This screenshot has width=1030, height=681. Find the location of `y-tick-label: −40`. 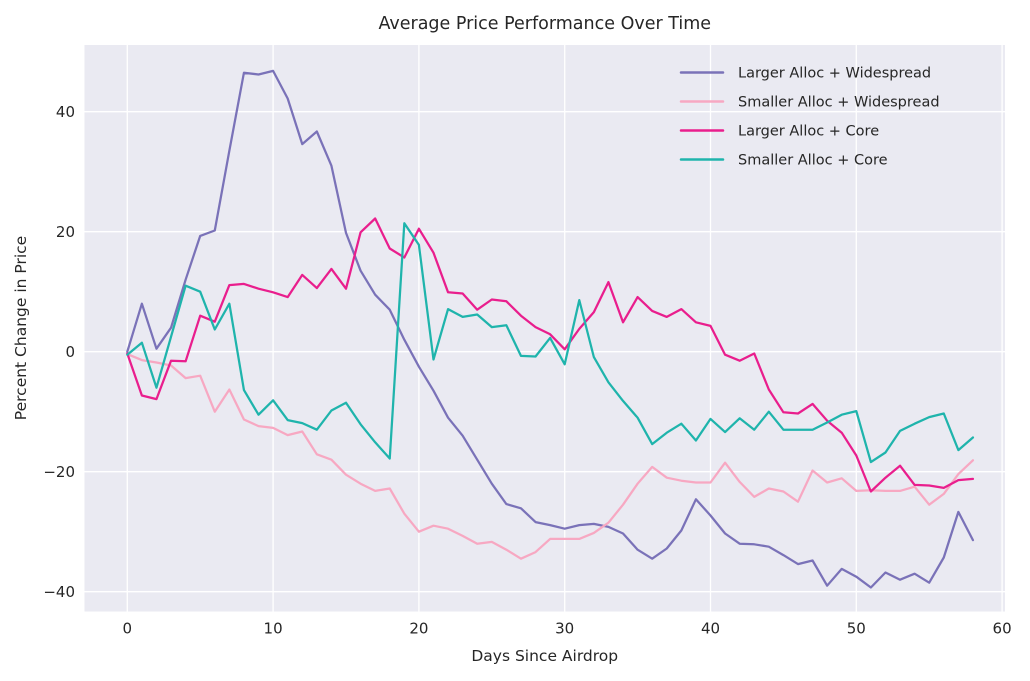

y-tick-label: −40 is located at coordinates (59, 592).